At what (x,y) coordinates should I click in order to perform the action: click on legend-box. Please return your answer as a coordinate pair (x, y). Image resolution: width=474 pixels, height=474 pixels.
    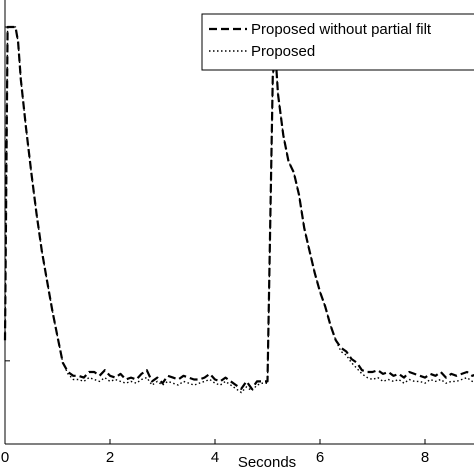
    Looking at the image, I should click on (337, 42).